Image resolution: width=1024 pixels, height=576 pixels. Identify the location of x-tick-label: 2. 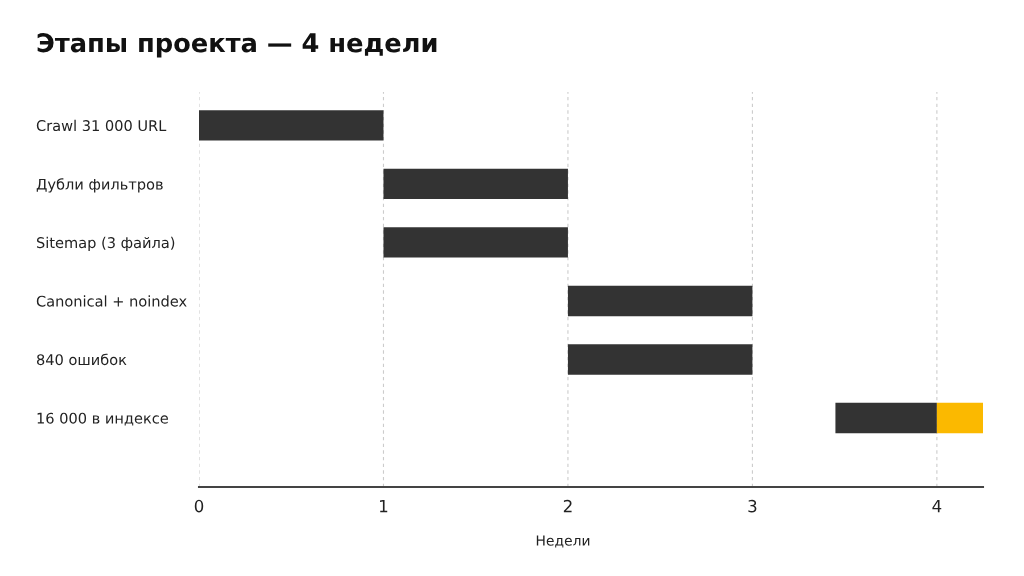
(567, 506).